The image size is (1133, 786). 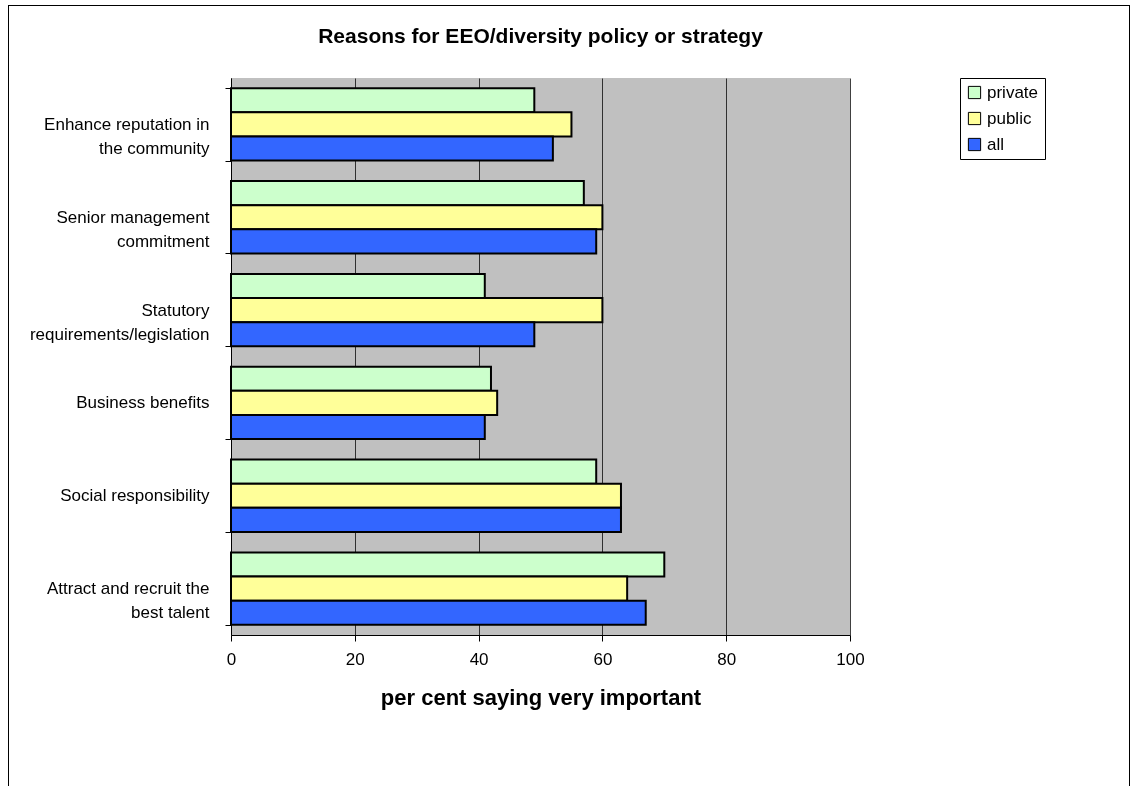 I want to click on y-tick-label: Business benefits, so click(x=143, y=403).